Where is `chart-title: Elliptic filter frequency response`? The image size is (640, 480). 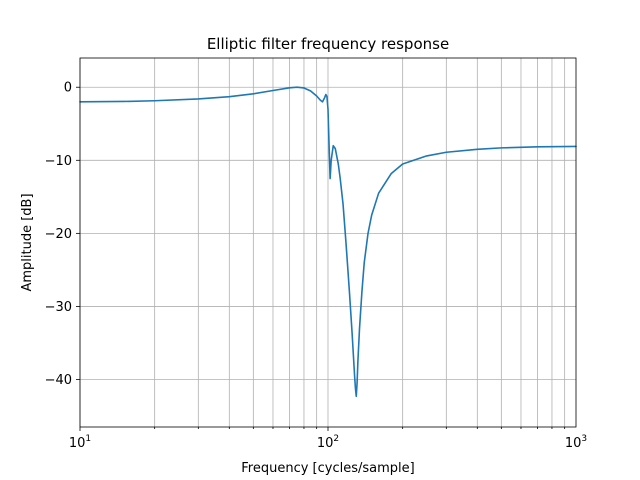
chart-title: Elliptic filter frequency response is located at coordinates (328, 44).